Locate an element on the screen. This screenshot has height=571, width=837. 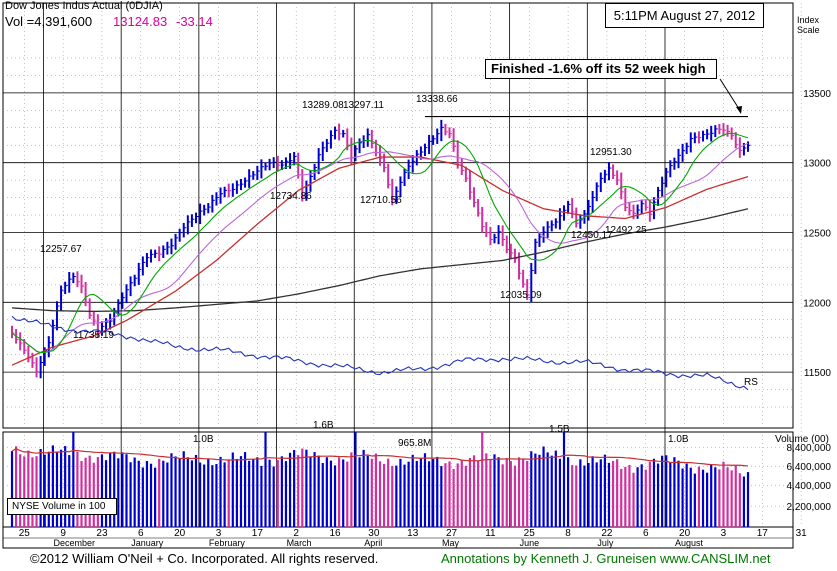
chart-annotations is located at coordinates (586, 98).